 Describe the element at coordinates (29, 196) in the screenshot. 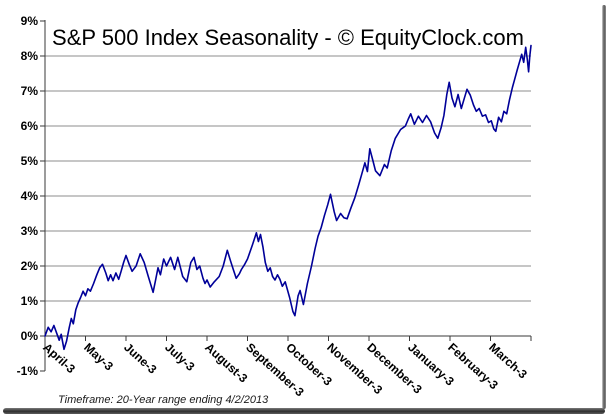

I see `y-axis-label: 4%` at that location.